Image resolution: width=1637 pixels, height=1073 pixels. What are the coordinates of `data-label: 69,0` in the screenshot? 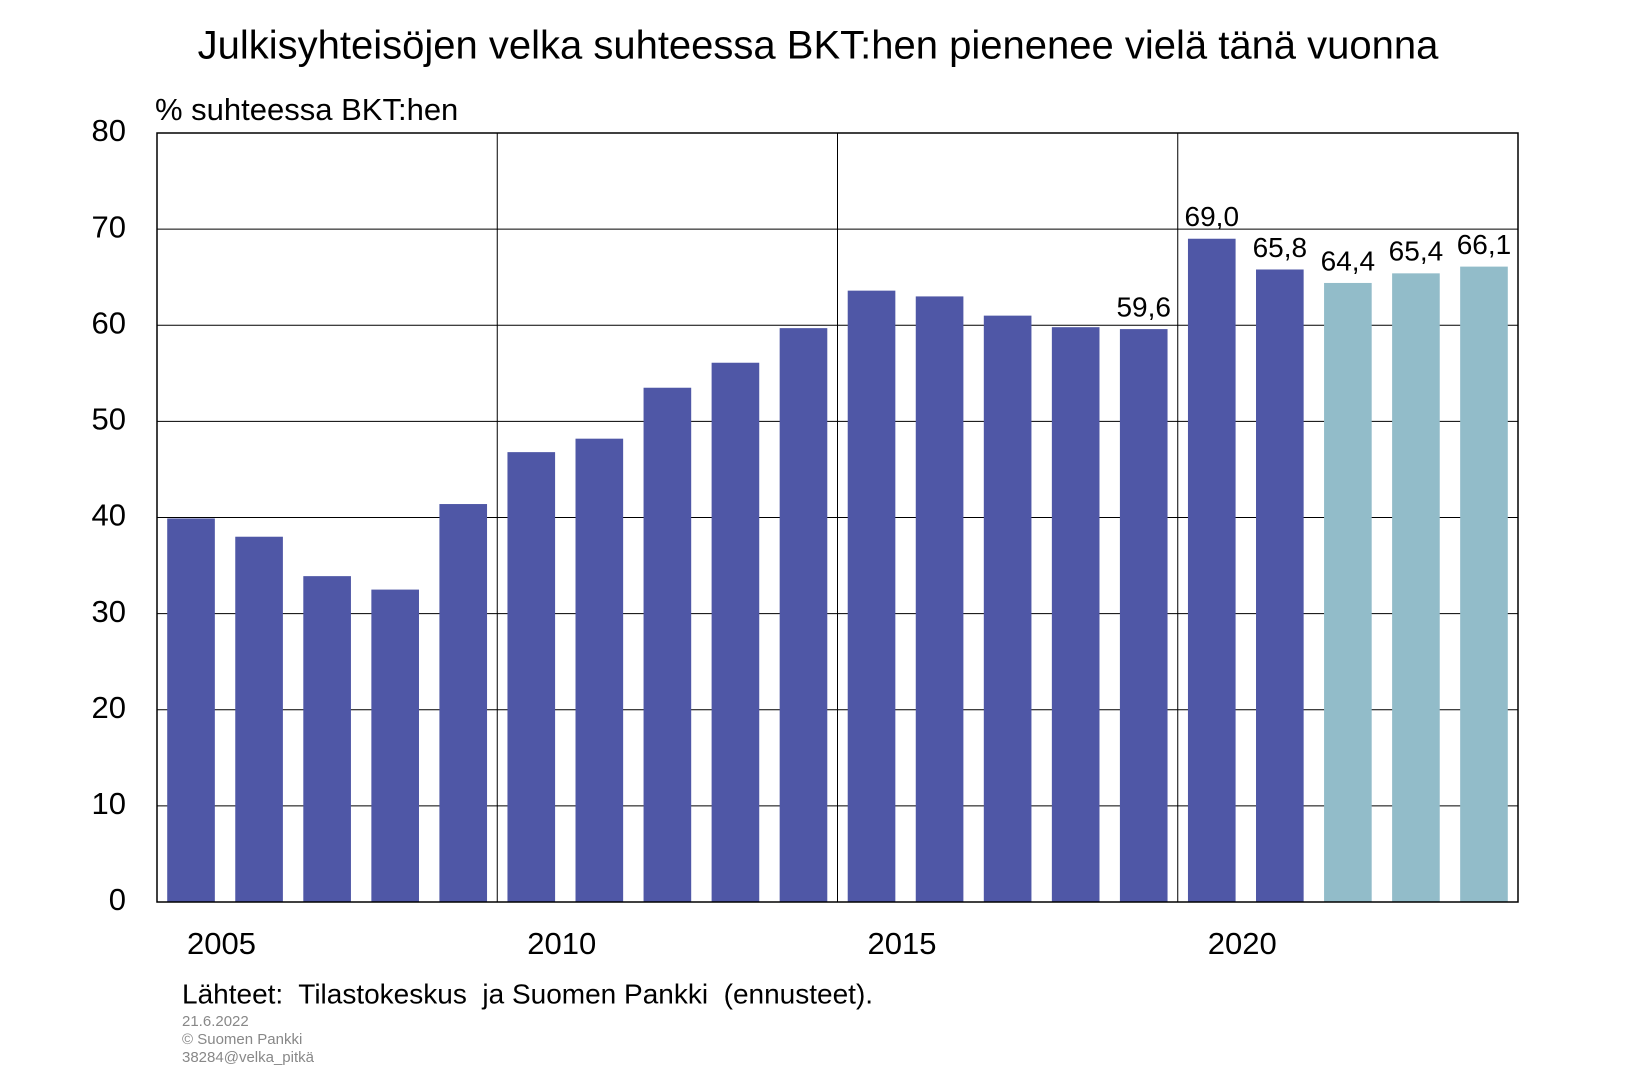 It's located at (1212, 216).